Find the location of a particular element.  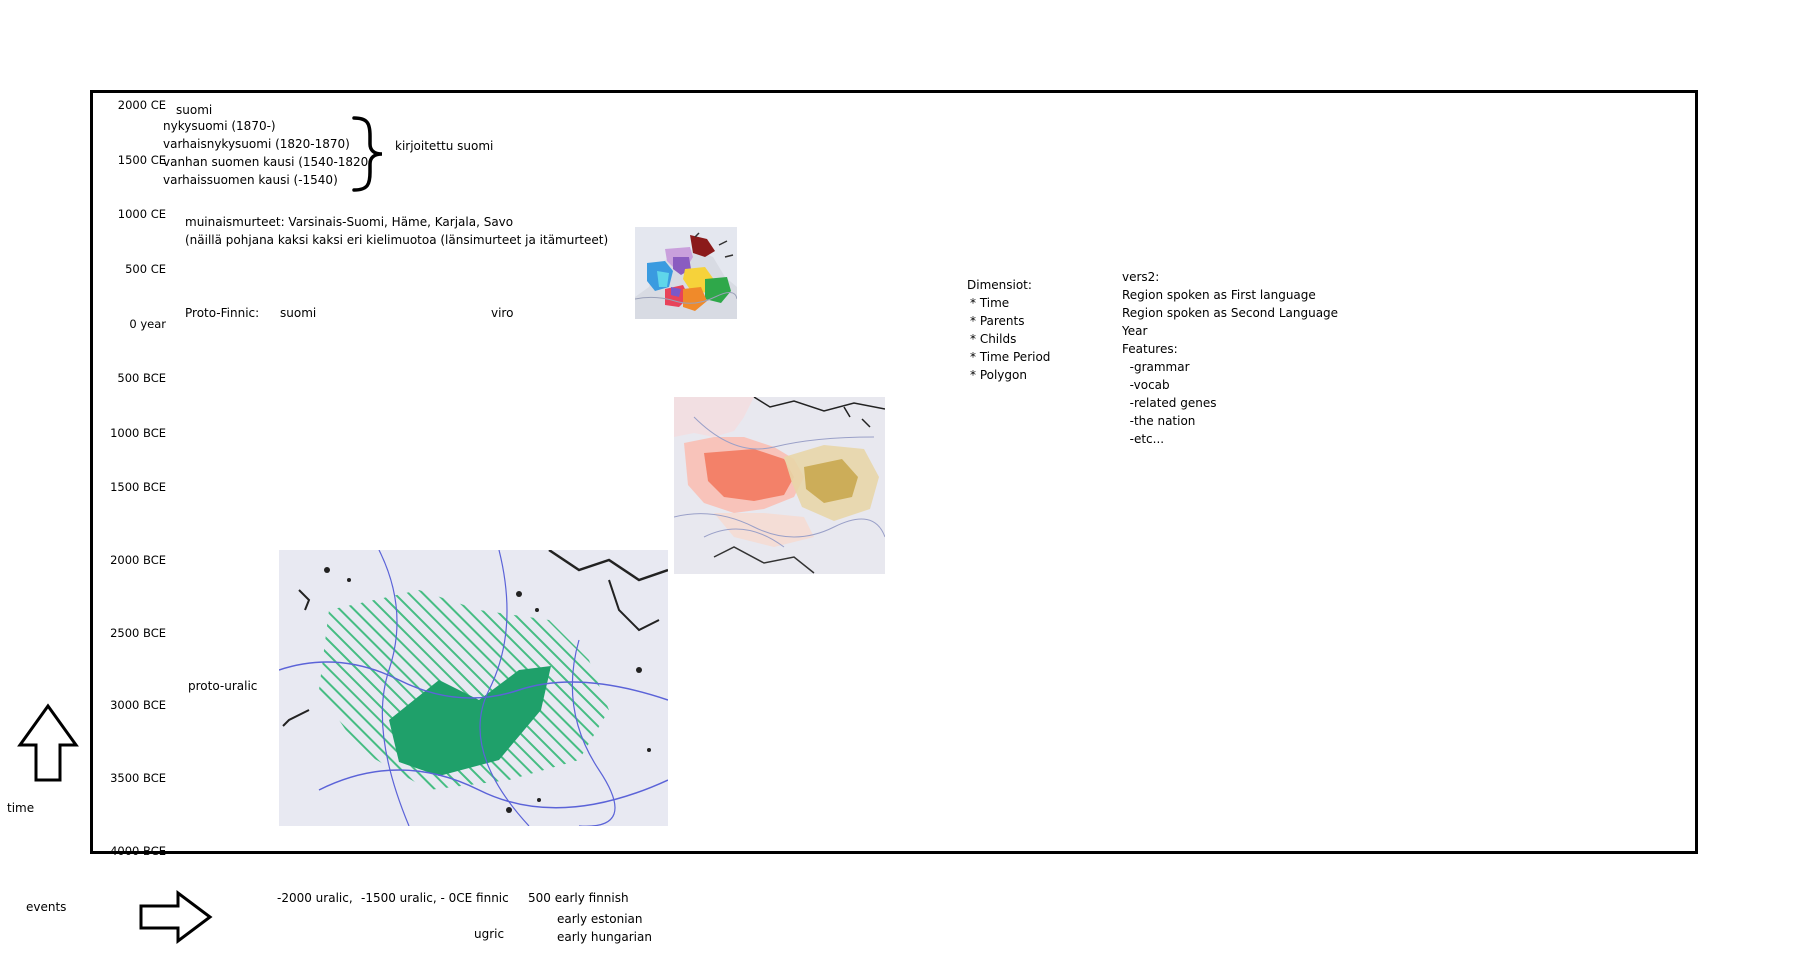

event-early-estonian: early estonian is located at coordinates (600, 919).